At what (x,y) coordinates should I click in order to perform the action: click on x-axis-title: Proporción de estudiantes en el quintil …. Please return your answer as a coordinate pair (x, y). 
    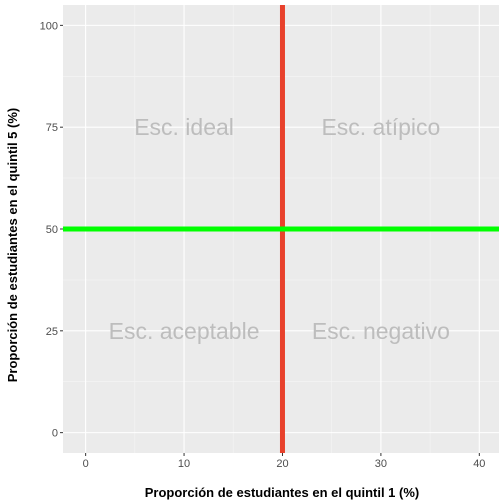
    Looking at the image, I should click on (282, 492).